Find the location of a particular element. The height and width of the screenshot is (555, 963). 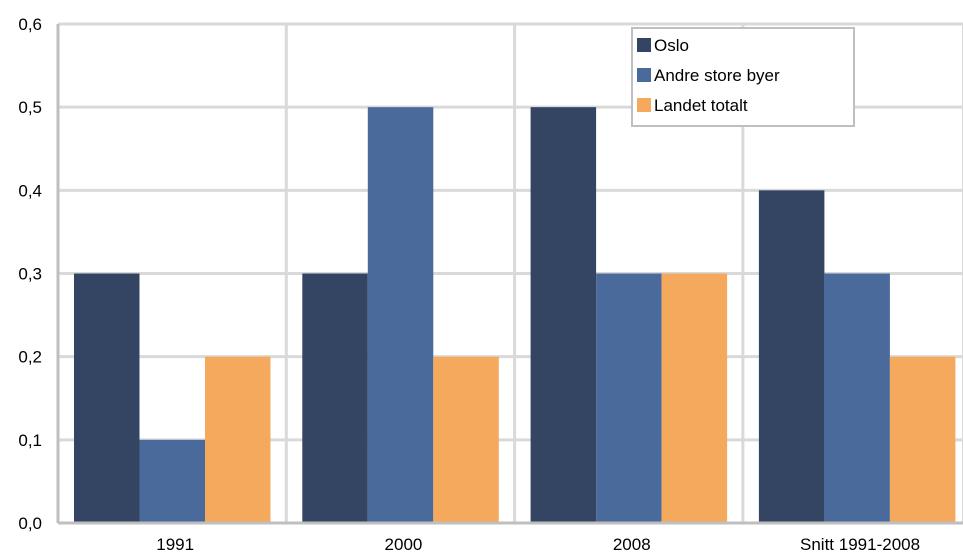

y-tick-label: 0,0 is located at coordinates (30, 523).